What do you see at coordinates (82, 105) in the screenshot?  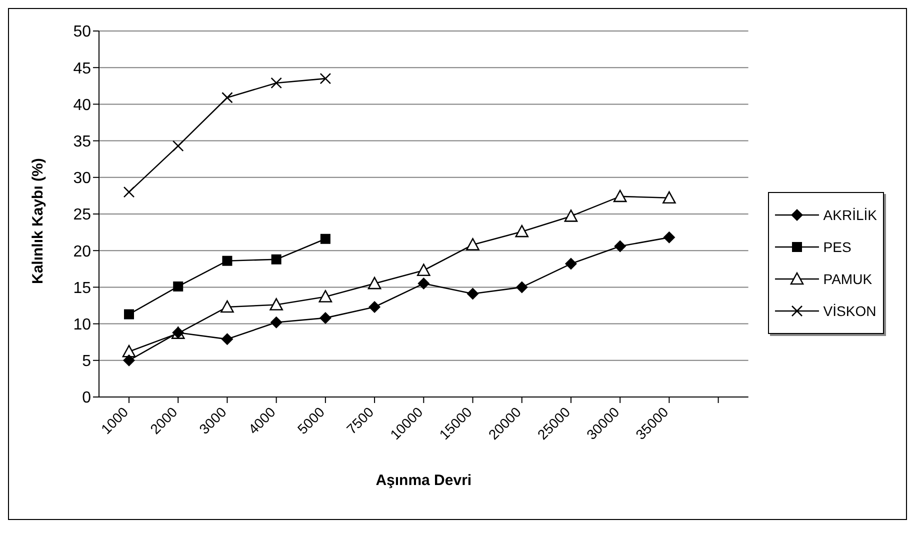 I see `y-tick-label: 40` at bounding box center [82, 105].